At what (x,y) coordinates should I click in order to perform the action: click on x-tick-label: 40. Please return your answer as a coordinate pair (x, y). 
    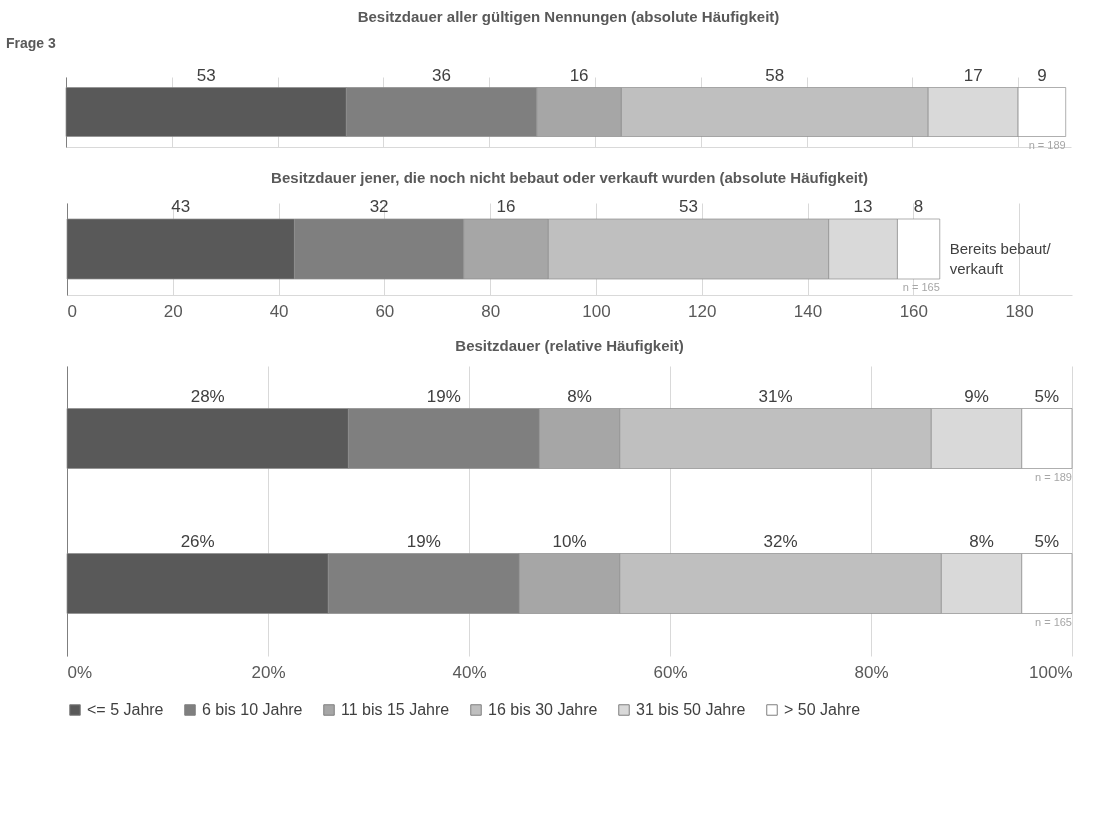
    Looking at the image, I should click on (279, 311).